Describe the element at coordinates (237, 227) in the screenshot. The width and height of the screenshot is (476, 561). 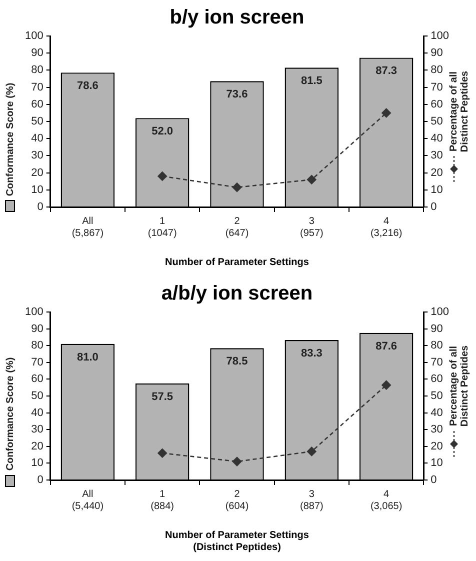
I see `x-tick-label: 2 (647)` at that location.